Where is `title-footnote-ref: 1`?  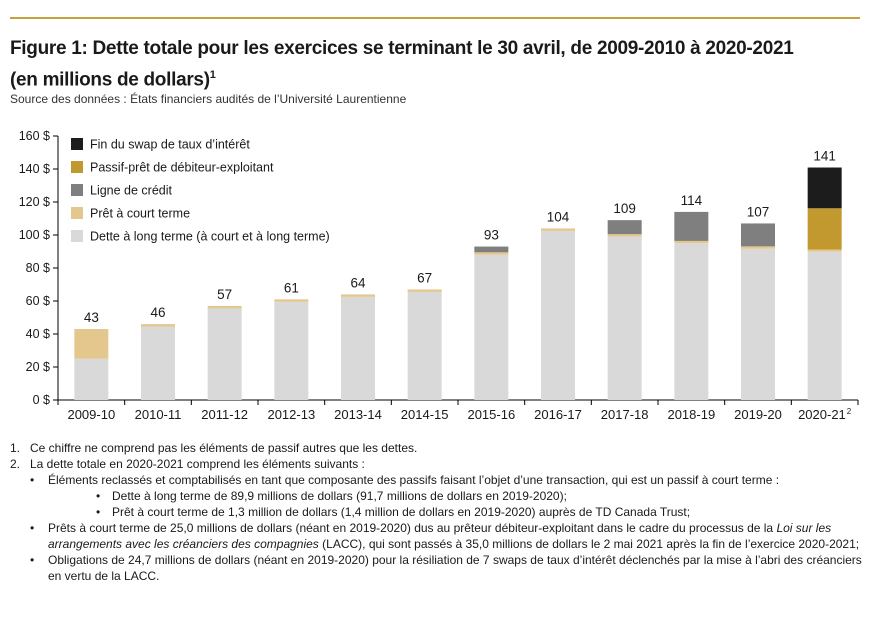 title-footnote-ref: 1 is located at coordinates (212, 75).